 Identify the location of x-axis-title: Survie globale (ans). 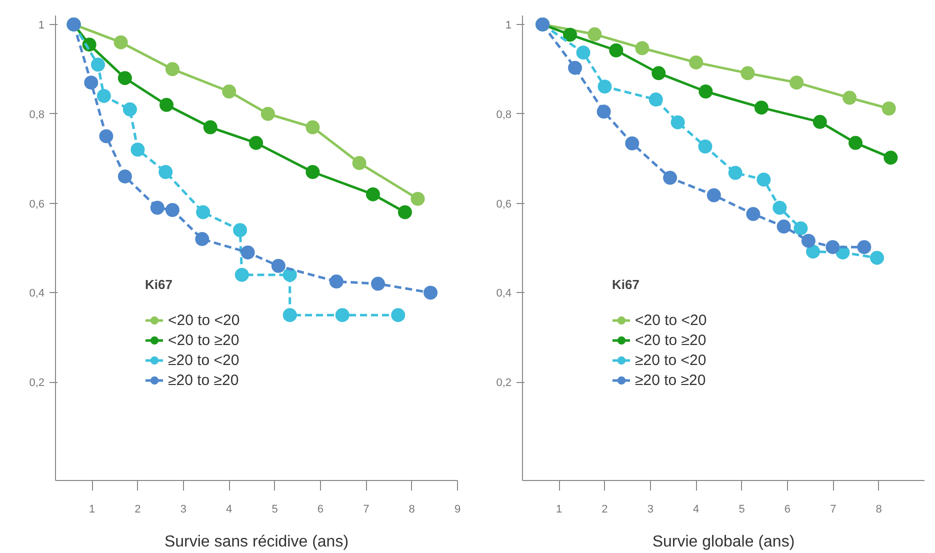
(723, 542).